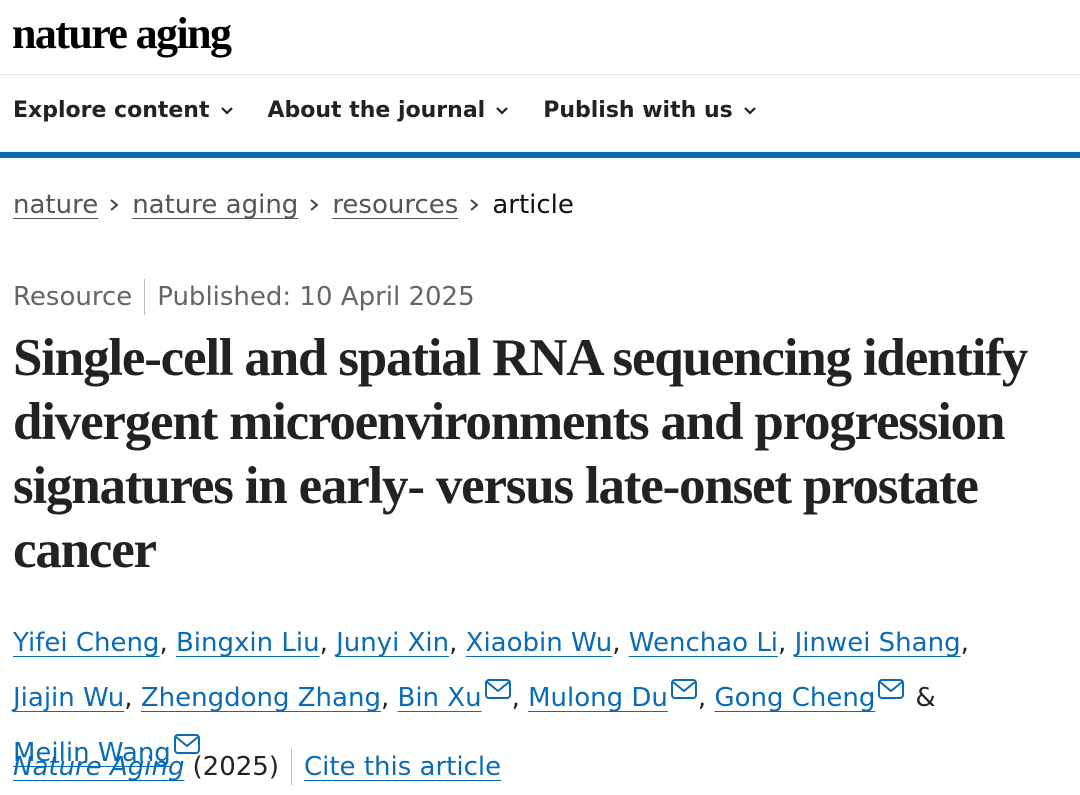  I want to click on author: Zhengdong Zhang,, so click(265, 698).